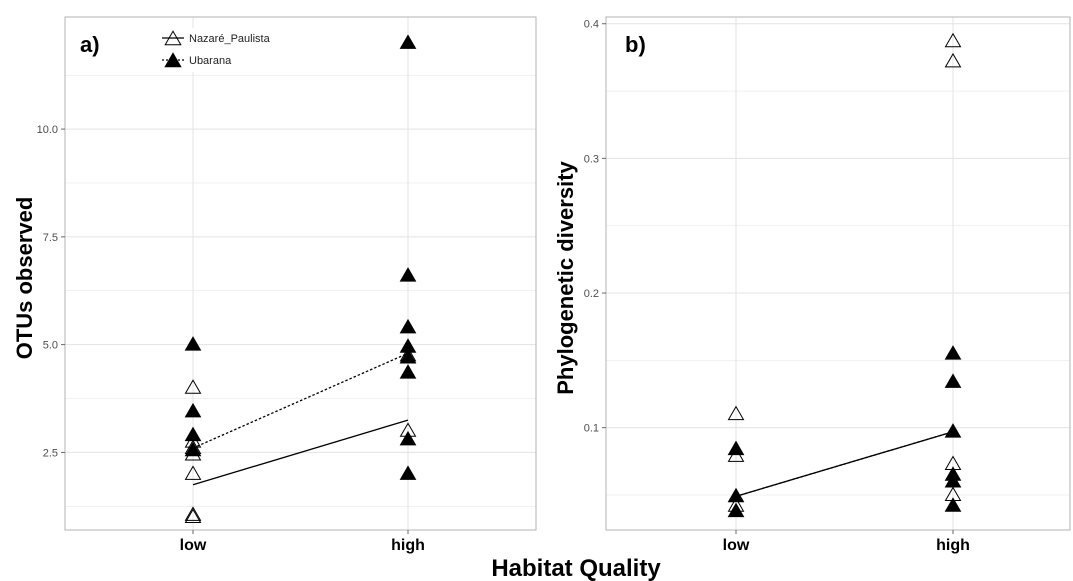  Describe the element at coordinates (591, 25) in the screenshot. I see `y-tick-label: 0.4` at that location.